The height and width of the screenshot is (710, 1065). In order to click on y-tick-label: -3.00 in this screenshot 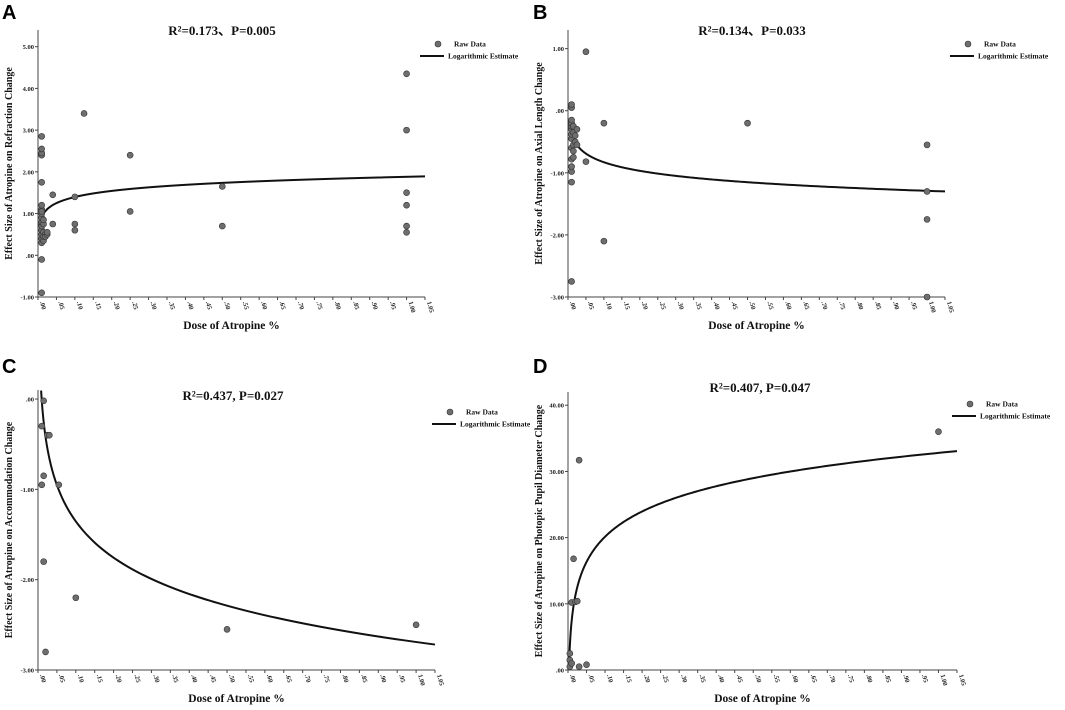, I will do `click(27, 671)`.